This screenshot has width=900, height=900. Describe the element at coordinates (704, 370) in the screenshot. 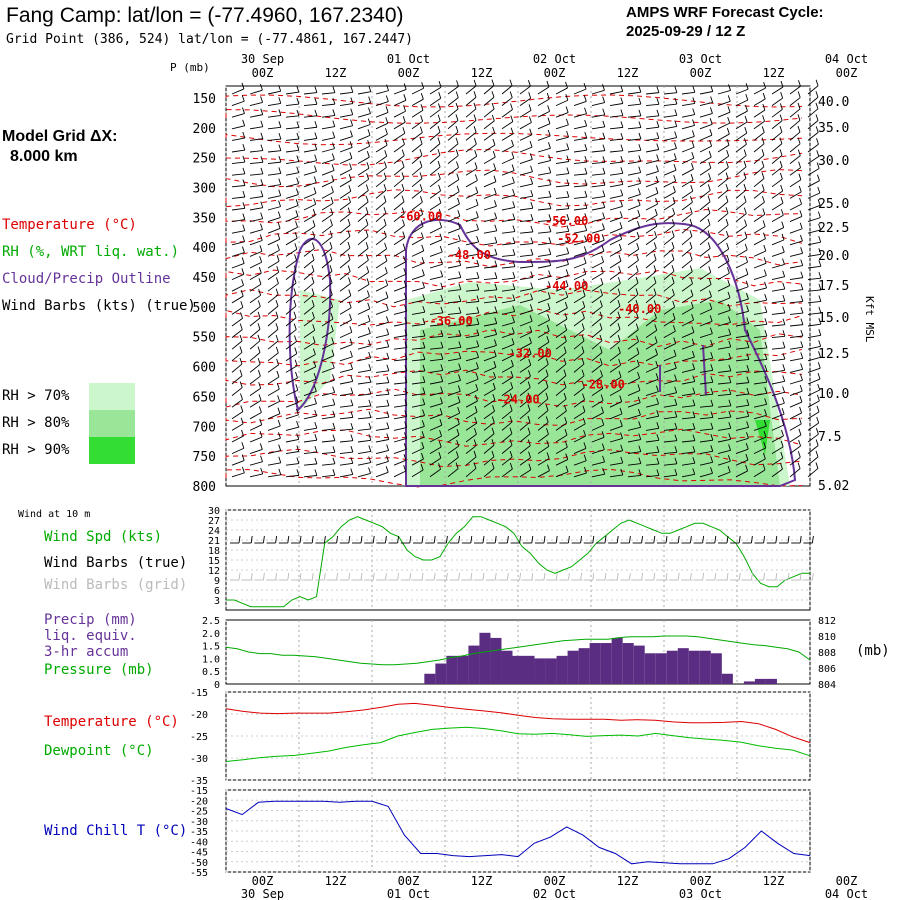

I see `cloud-outline` at that location.